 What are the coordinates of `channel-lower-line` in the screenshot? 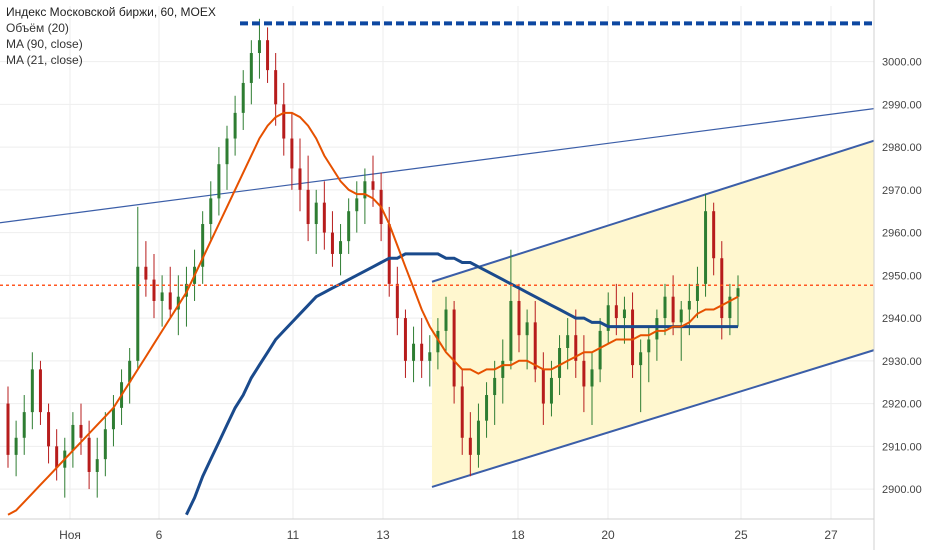 It's located at (653, 418).